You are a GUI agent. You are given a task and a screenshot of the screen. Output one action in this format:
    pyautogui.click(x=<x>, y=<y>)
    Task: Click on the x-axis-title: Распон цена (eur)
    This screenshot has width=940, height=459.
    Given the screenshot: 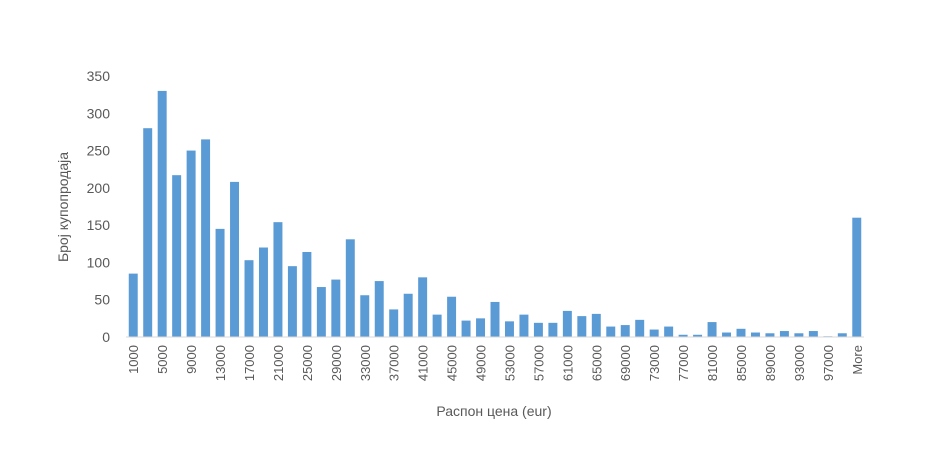 What is the action you would take?
    pyautogui.click(x=493, y=411)
    